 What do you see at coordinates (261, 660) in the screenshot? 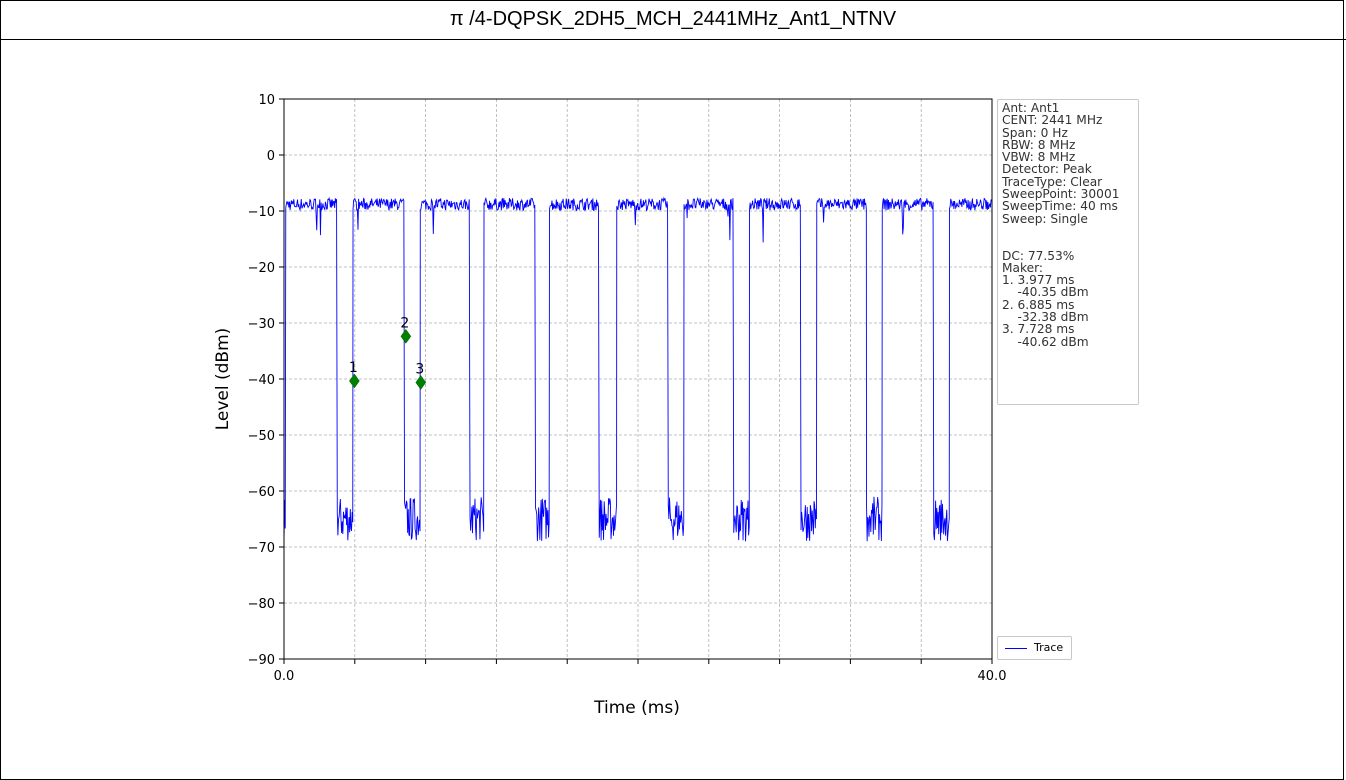
I see `y-tick-label: −90` at bounding box center [261, 660].